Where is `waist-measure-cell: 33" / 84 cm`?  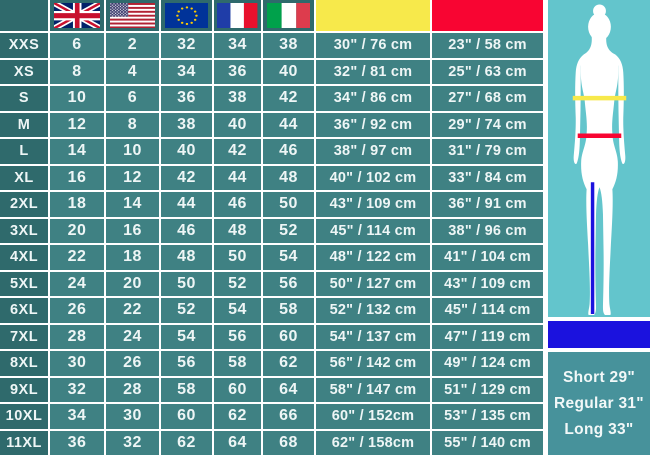 waist-measure-cell: 33" / 84 cm is located at coordinates (487, 177).